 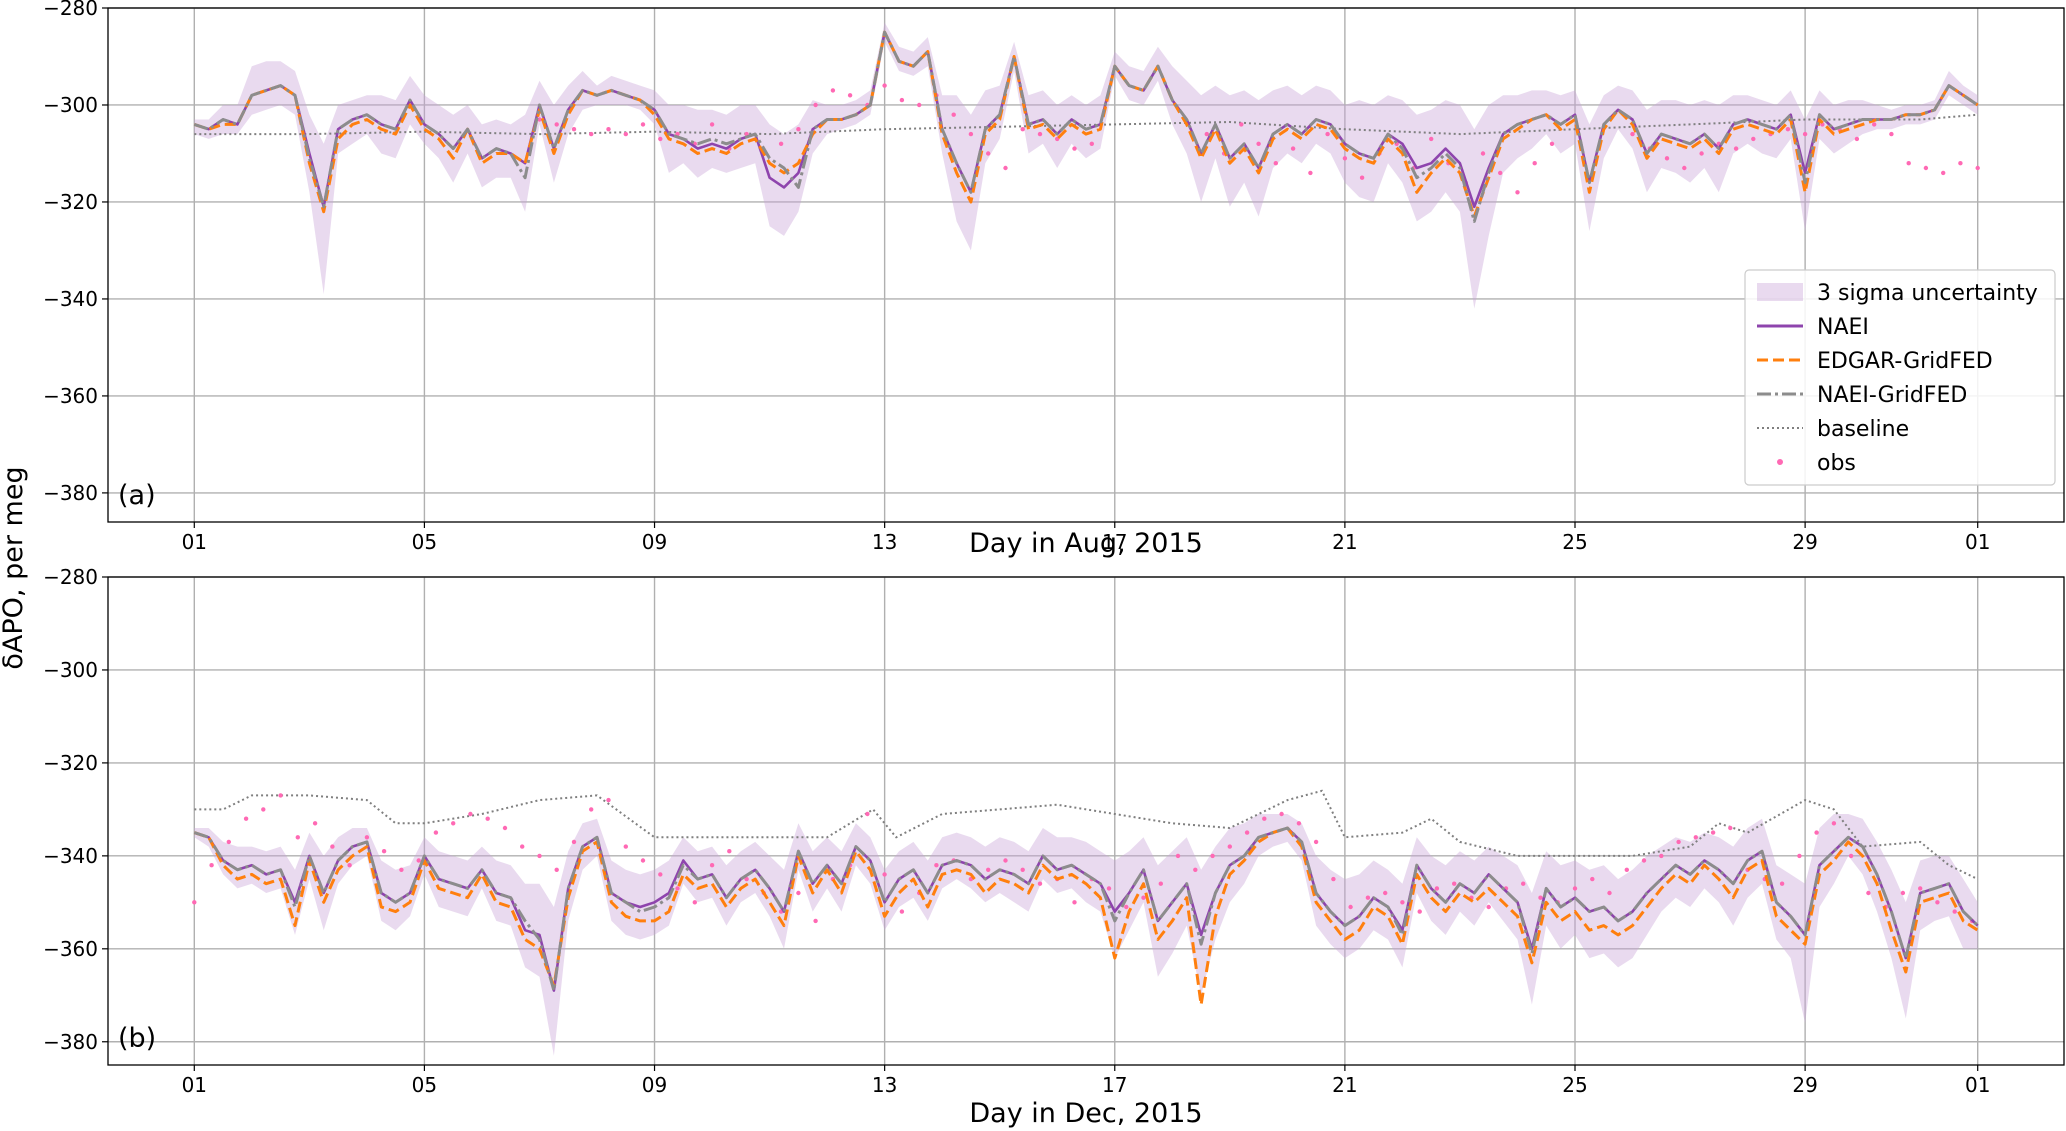 What do you see at coordinates (14, 567) in the screenshot?
I see `y-axis-label: δAPO, per meg` at bounding box center [14, 567].